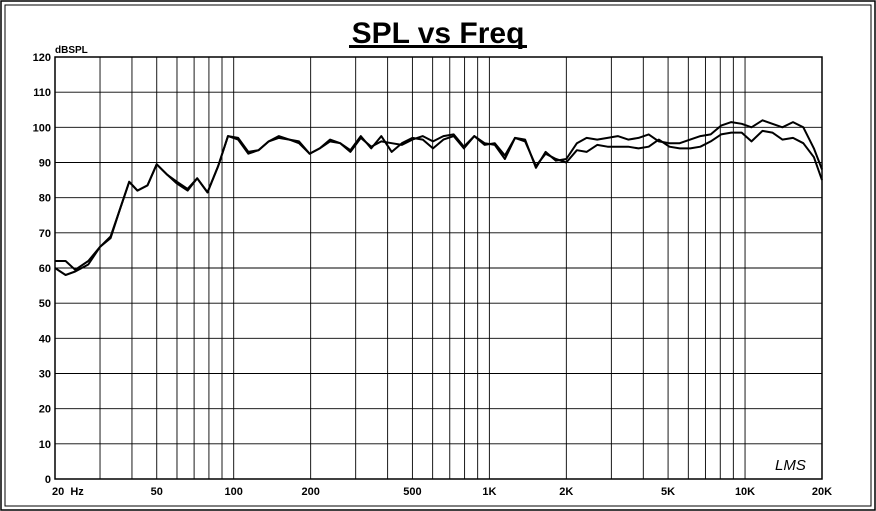 This screenshot has width=876, height=511. Describe the element at coordinates (45, 304) in the screenshot. I see `y-tick-label: 50` at that location.